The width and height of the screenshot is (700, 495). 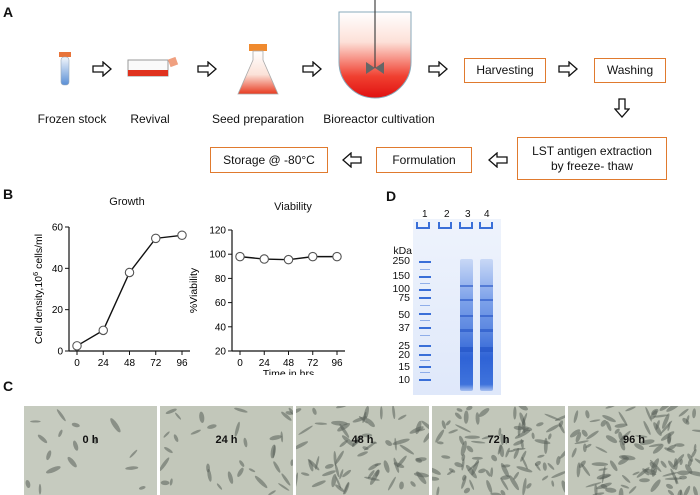 What do you see at coordinates (72, 119) in the screenshot?
I see `step-frozen-stock: Frozen stock` at bounding box center [72, 119].